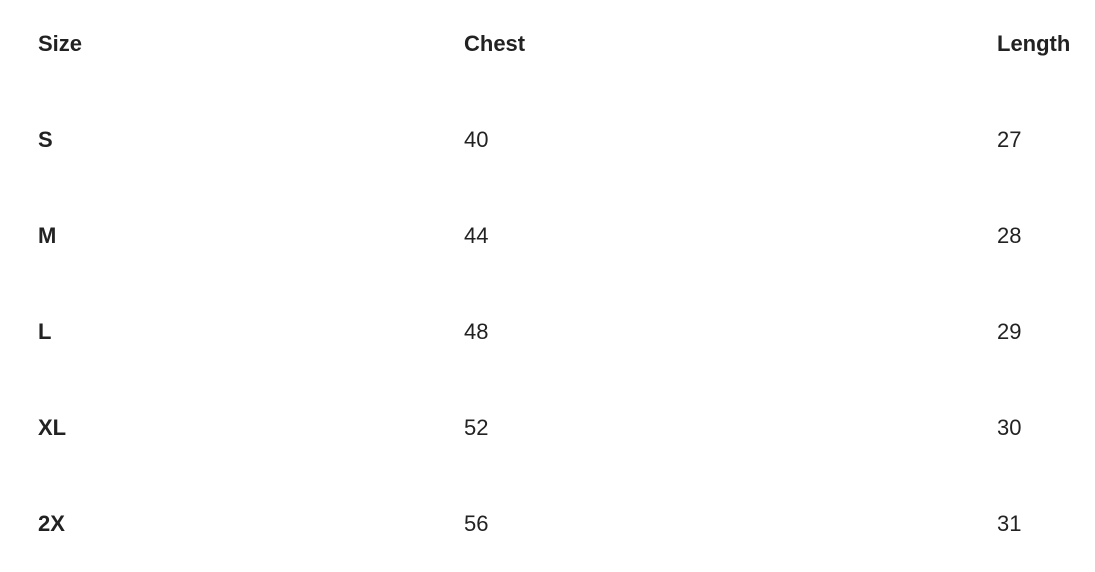 This screenshot has height=572, width=1095. I want to click on chest-cell: 56, so click(476, 523).